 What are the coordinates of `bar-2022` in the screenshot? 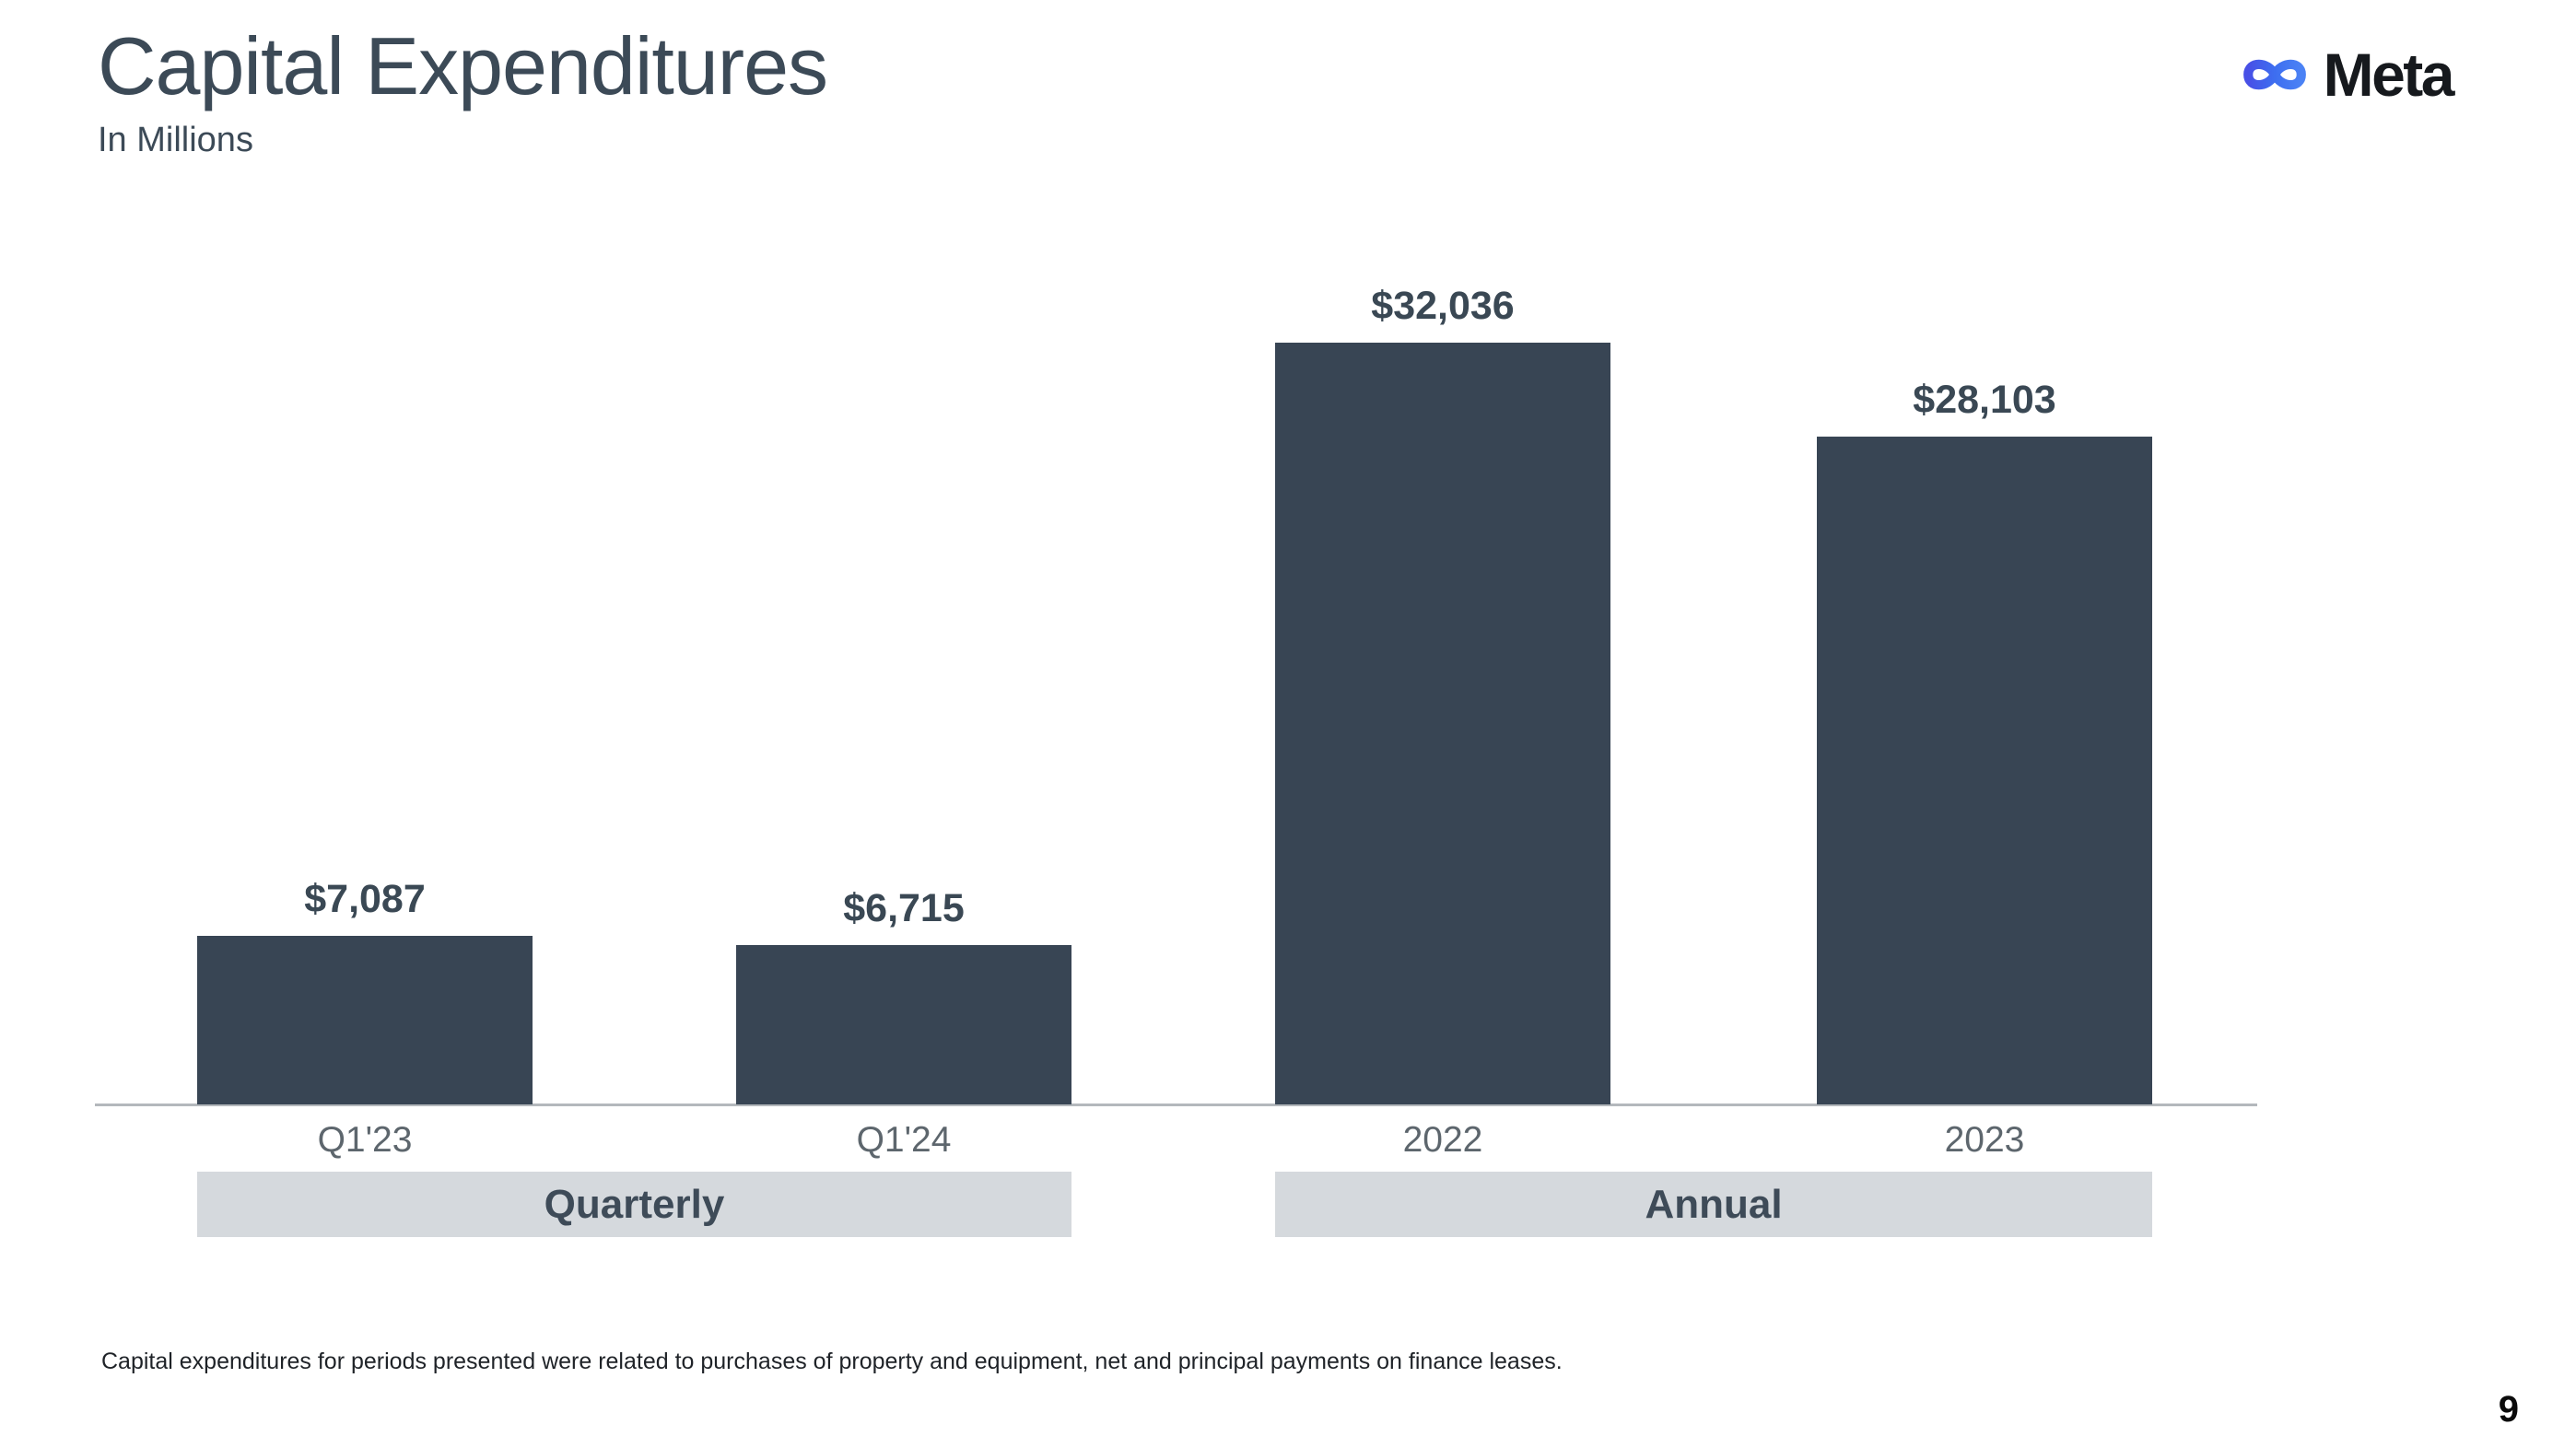 It's located at (1442, 723).